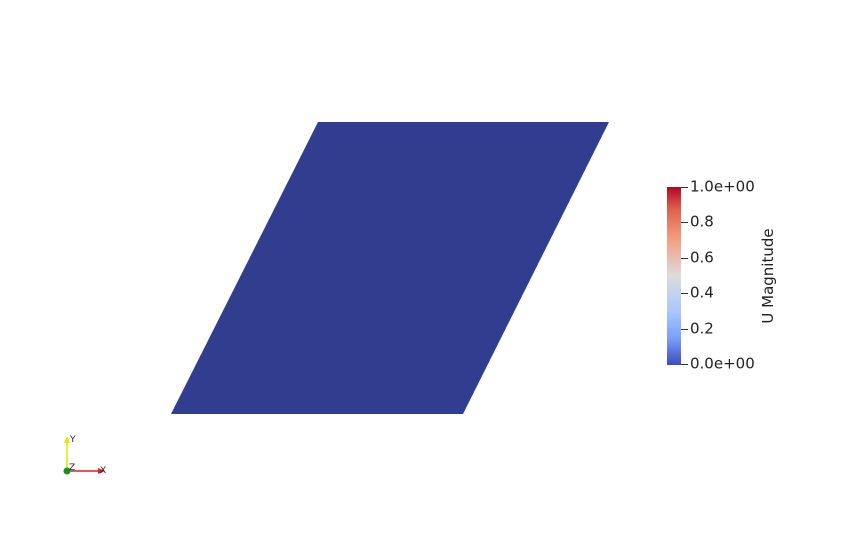 The height and width of the screenshot is (541, 865). Describe the element at coordinates (702, 328) in the screenshot. I see `colorbar-label: 0.2` at that location.